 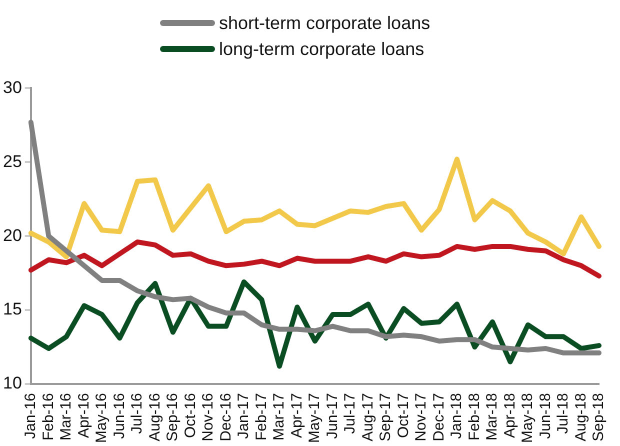 I want to click on x-tick-label: Aug-16, so click(x=155, y=417).